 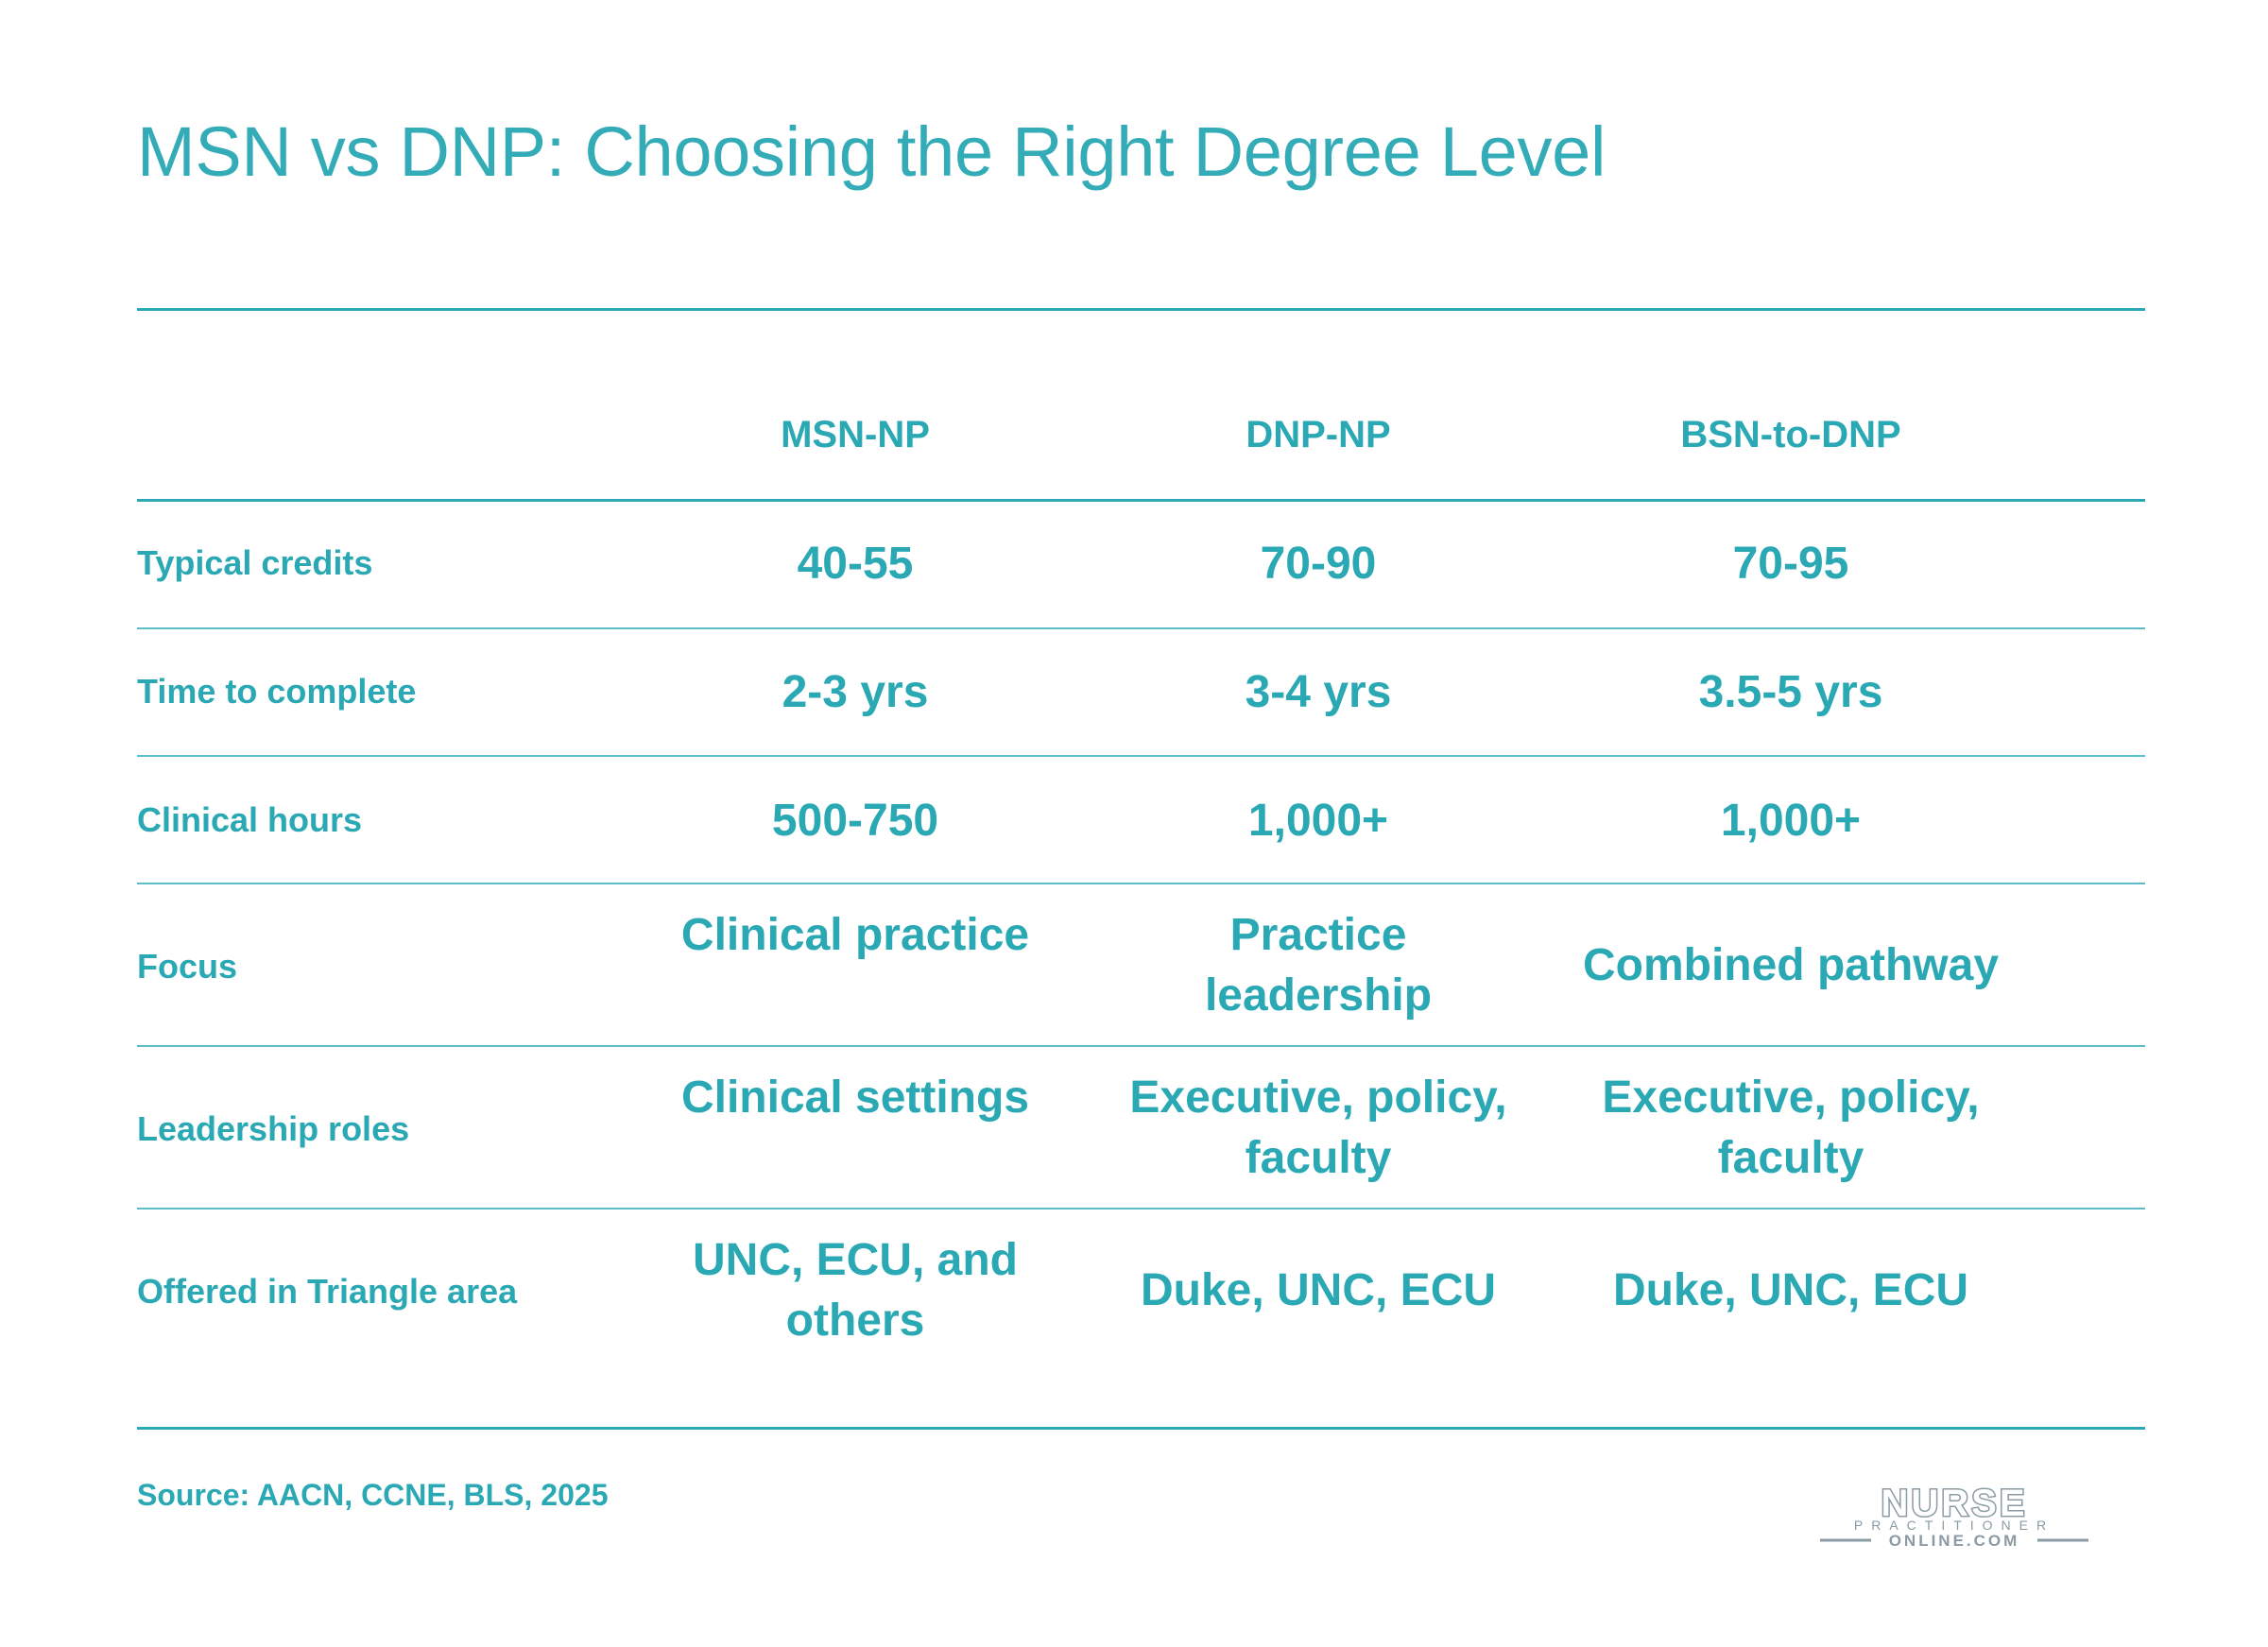 What do you see at coordinates (1790, 692) in the screenshot?
I see `table-cell: 3.5-5 yrs` at bounding box center [1790, 692].